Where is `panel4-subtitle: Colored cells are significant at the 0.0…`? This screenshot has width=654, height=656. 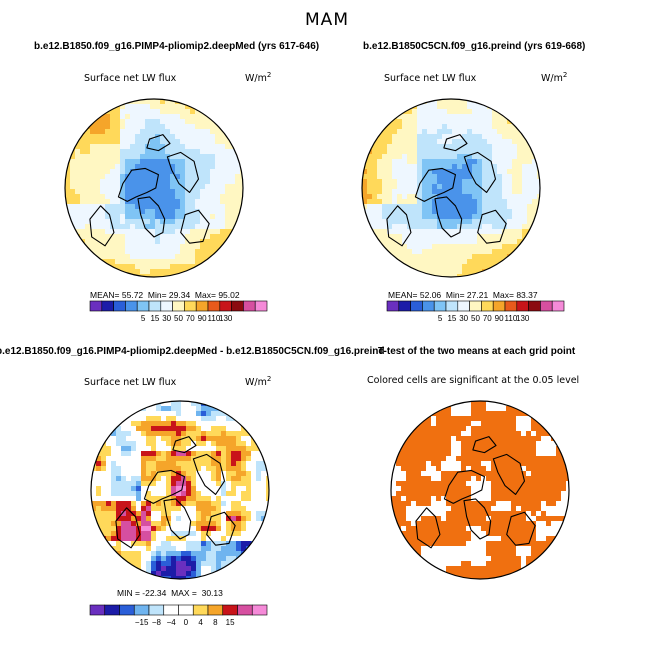
panel4-subtitle: Colored cells are significant at the 0.0… is located at coordinates (473, 380).